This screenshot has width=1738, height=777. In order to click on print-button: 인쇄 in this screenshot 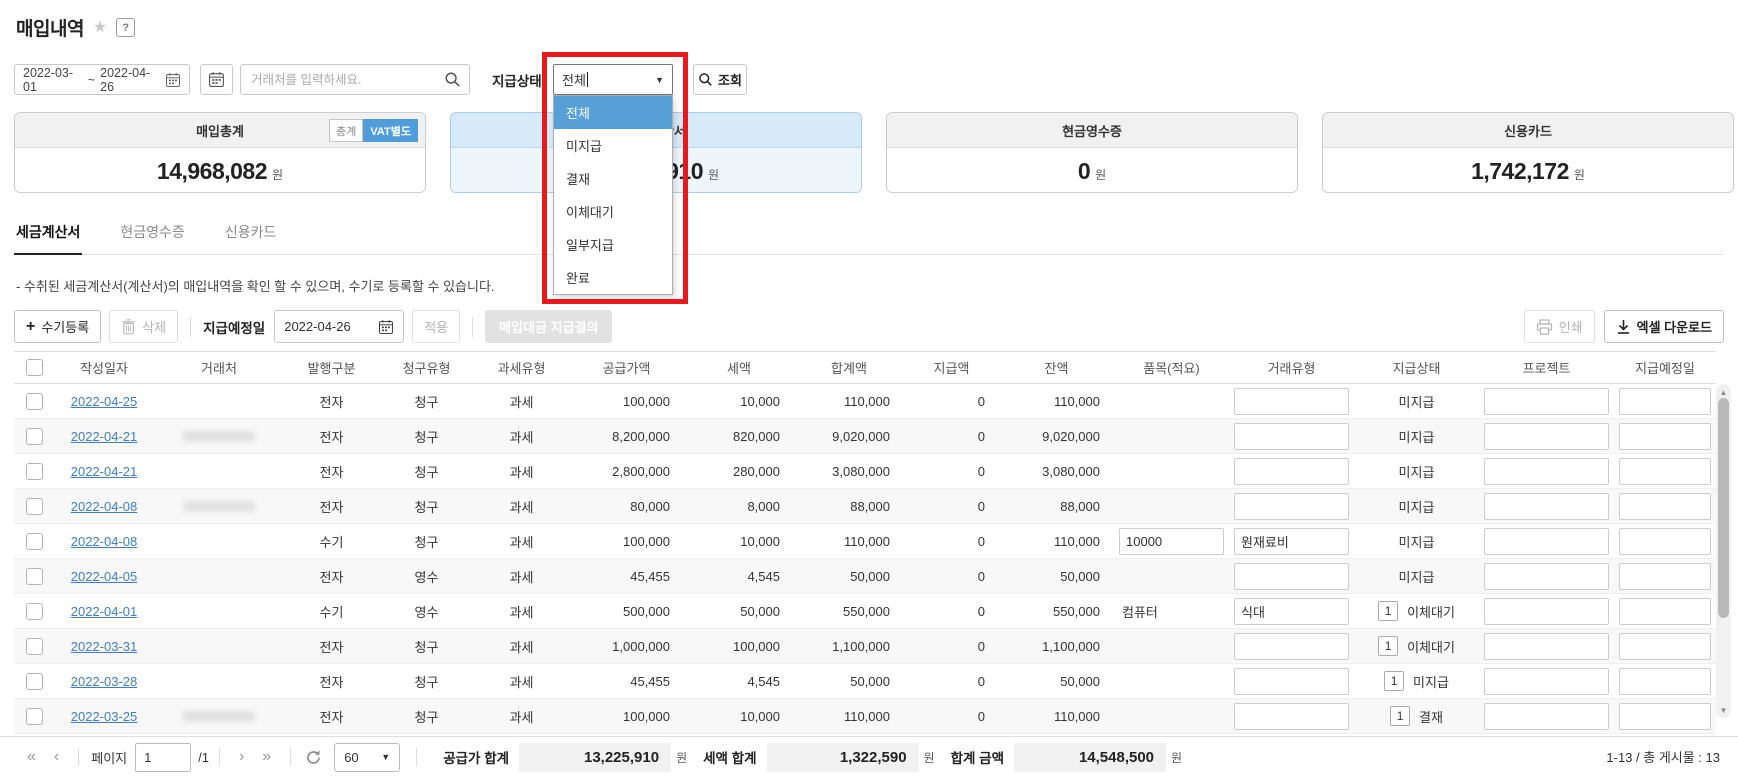, I will do `click(1559, 326)`.